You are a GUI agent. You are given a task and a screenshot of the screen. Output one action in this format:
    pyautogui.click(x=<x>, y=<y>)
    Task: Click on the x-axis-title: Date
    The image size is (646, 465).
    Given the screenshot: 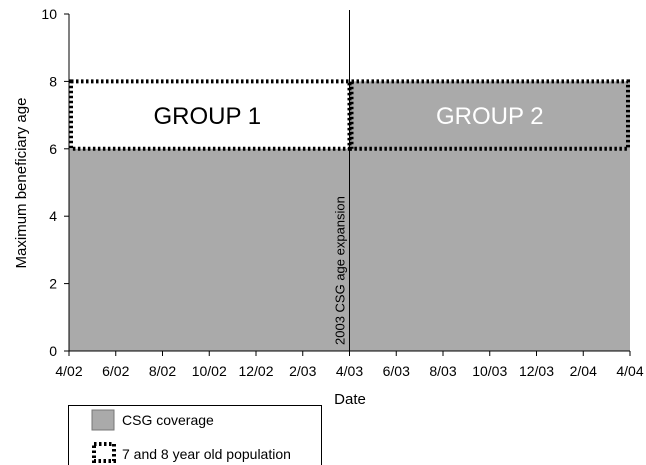 What is the action you would take?
    pyautogui.click(x=350, y=399)
    